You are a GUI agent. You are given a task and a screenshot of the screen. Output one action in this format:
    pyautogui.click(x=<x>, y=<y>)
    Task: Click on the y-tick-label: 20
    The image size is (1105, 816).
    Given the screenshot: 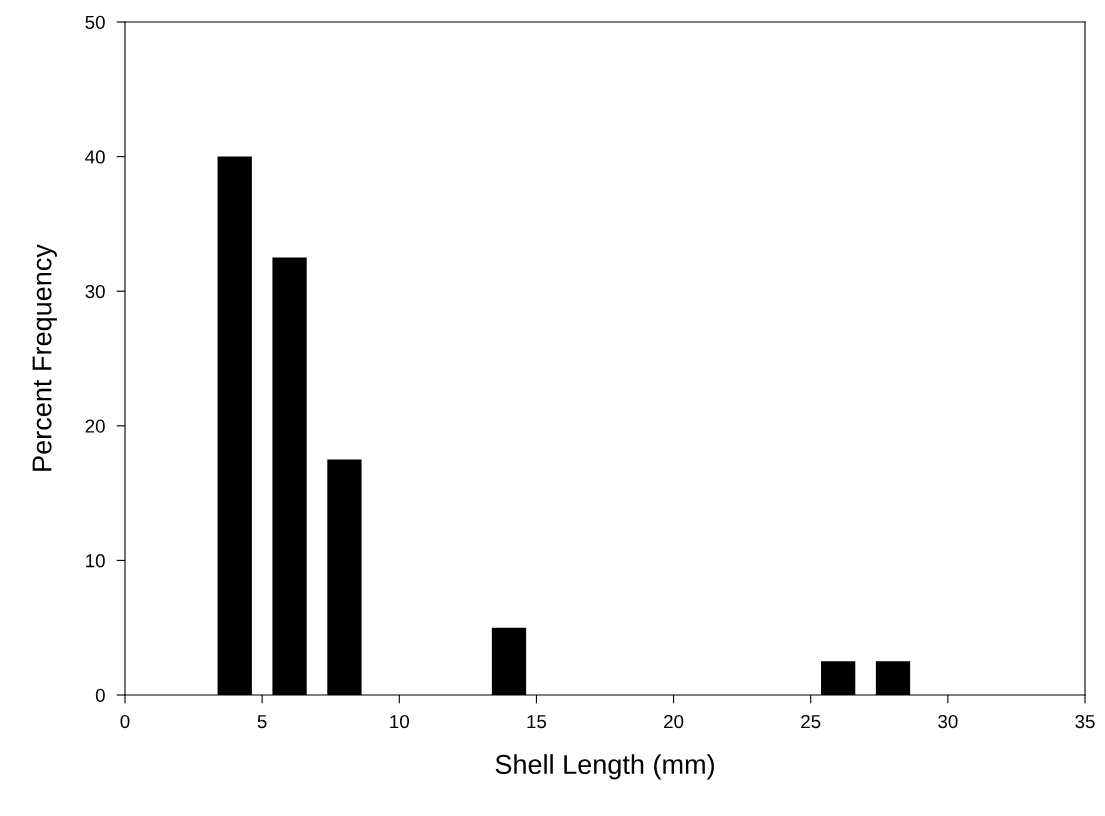 What is the action you would take?
    pyautogui.click(x=95, y=426)
    